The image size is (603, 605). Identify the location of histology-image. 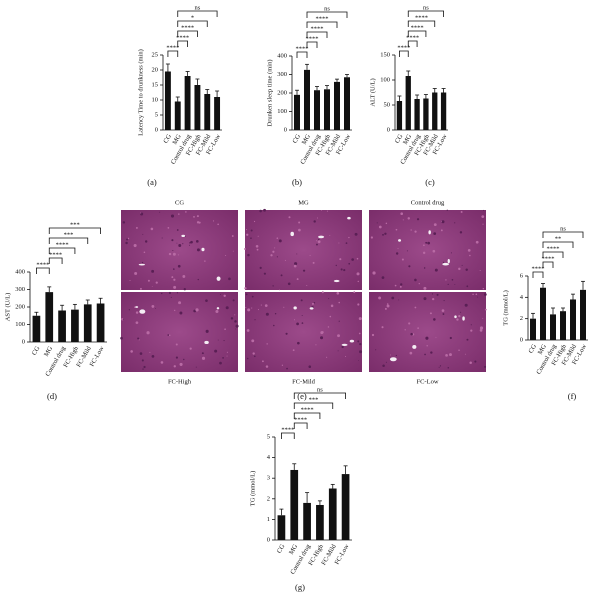
(179, 250).